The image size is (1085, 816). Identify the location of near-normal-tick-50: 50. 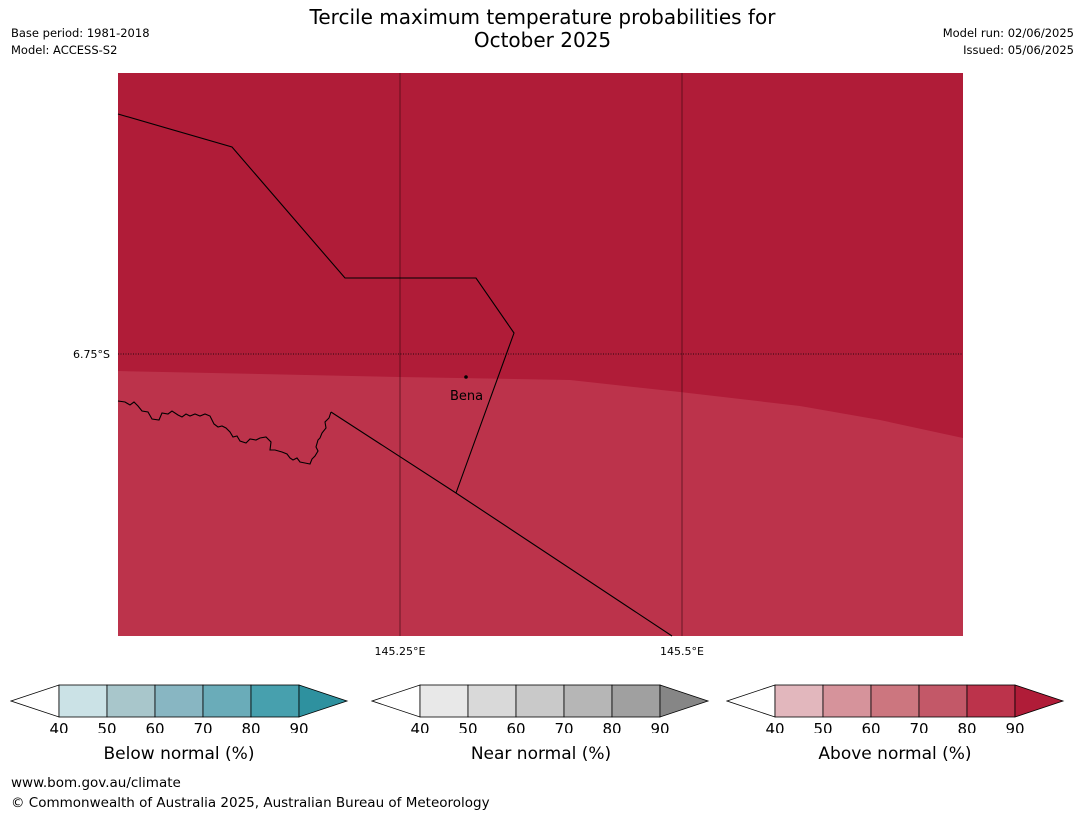
(467, 726).